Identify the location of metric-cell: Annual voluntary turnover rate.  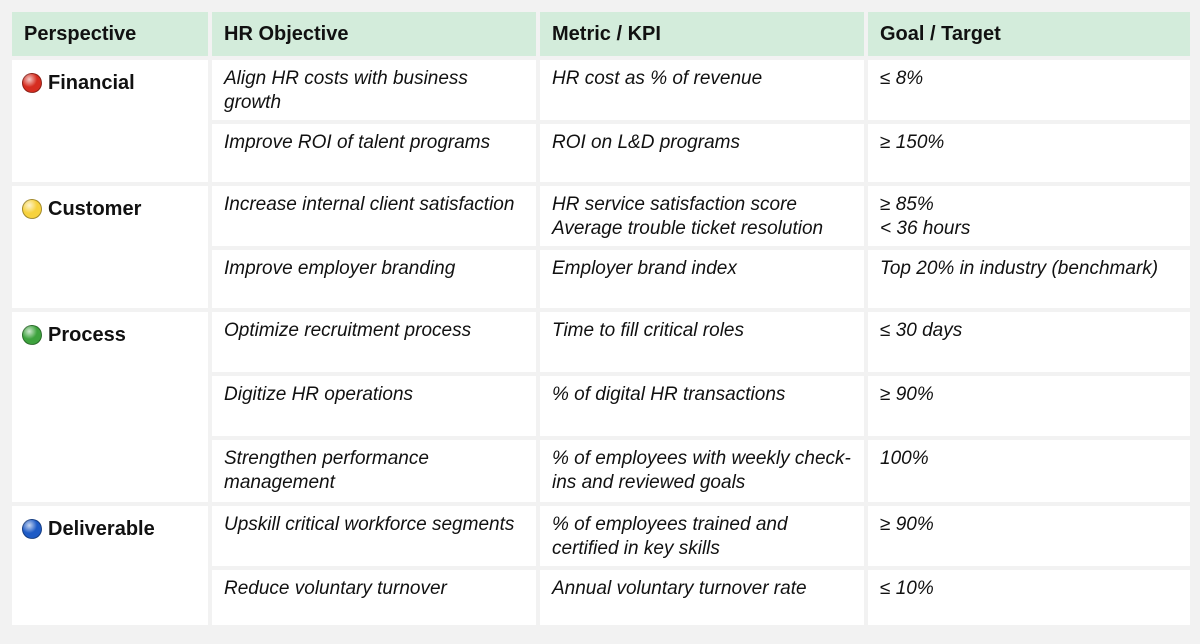
(702, 597).